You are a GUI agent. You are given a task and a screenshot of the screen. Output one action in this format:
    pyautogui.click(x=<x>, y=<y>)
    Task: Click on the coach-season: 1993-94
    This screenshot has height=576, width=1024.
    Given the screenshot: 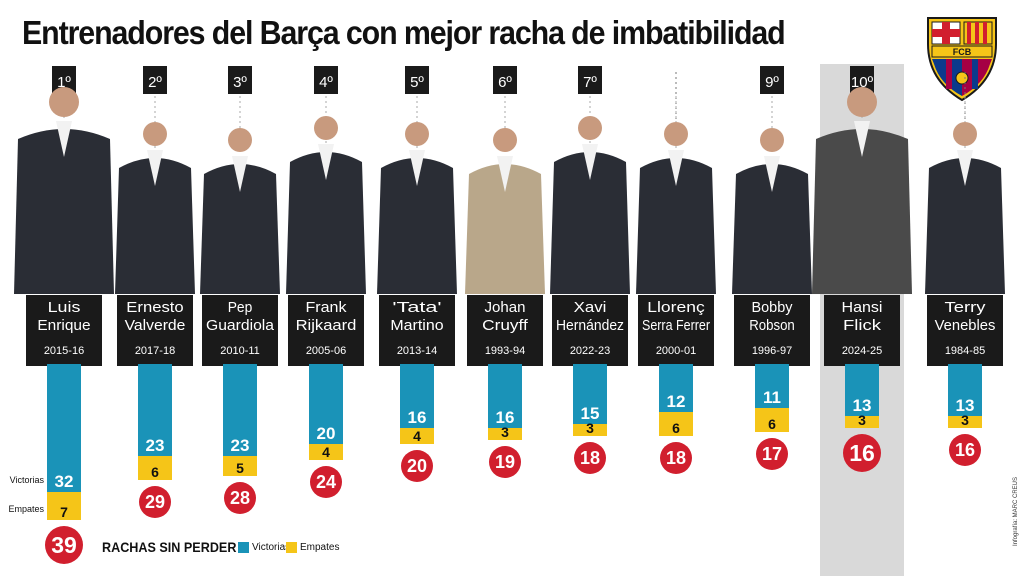 What is the action you would take?
    pyautogui.click(x=505, y=351)
    